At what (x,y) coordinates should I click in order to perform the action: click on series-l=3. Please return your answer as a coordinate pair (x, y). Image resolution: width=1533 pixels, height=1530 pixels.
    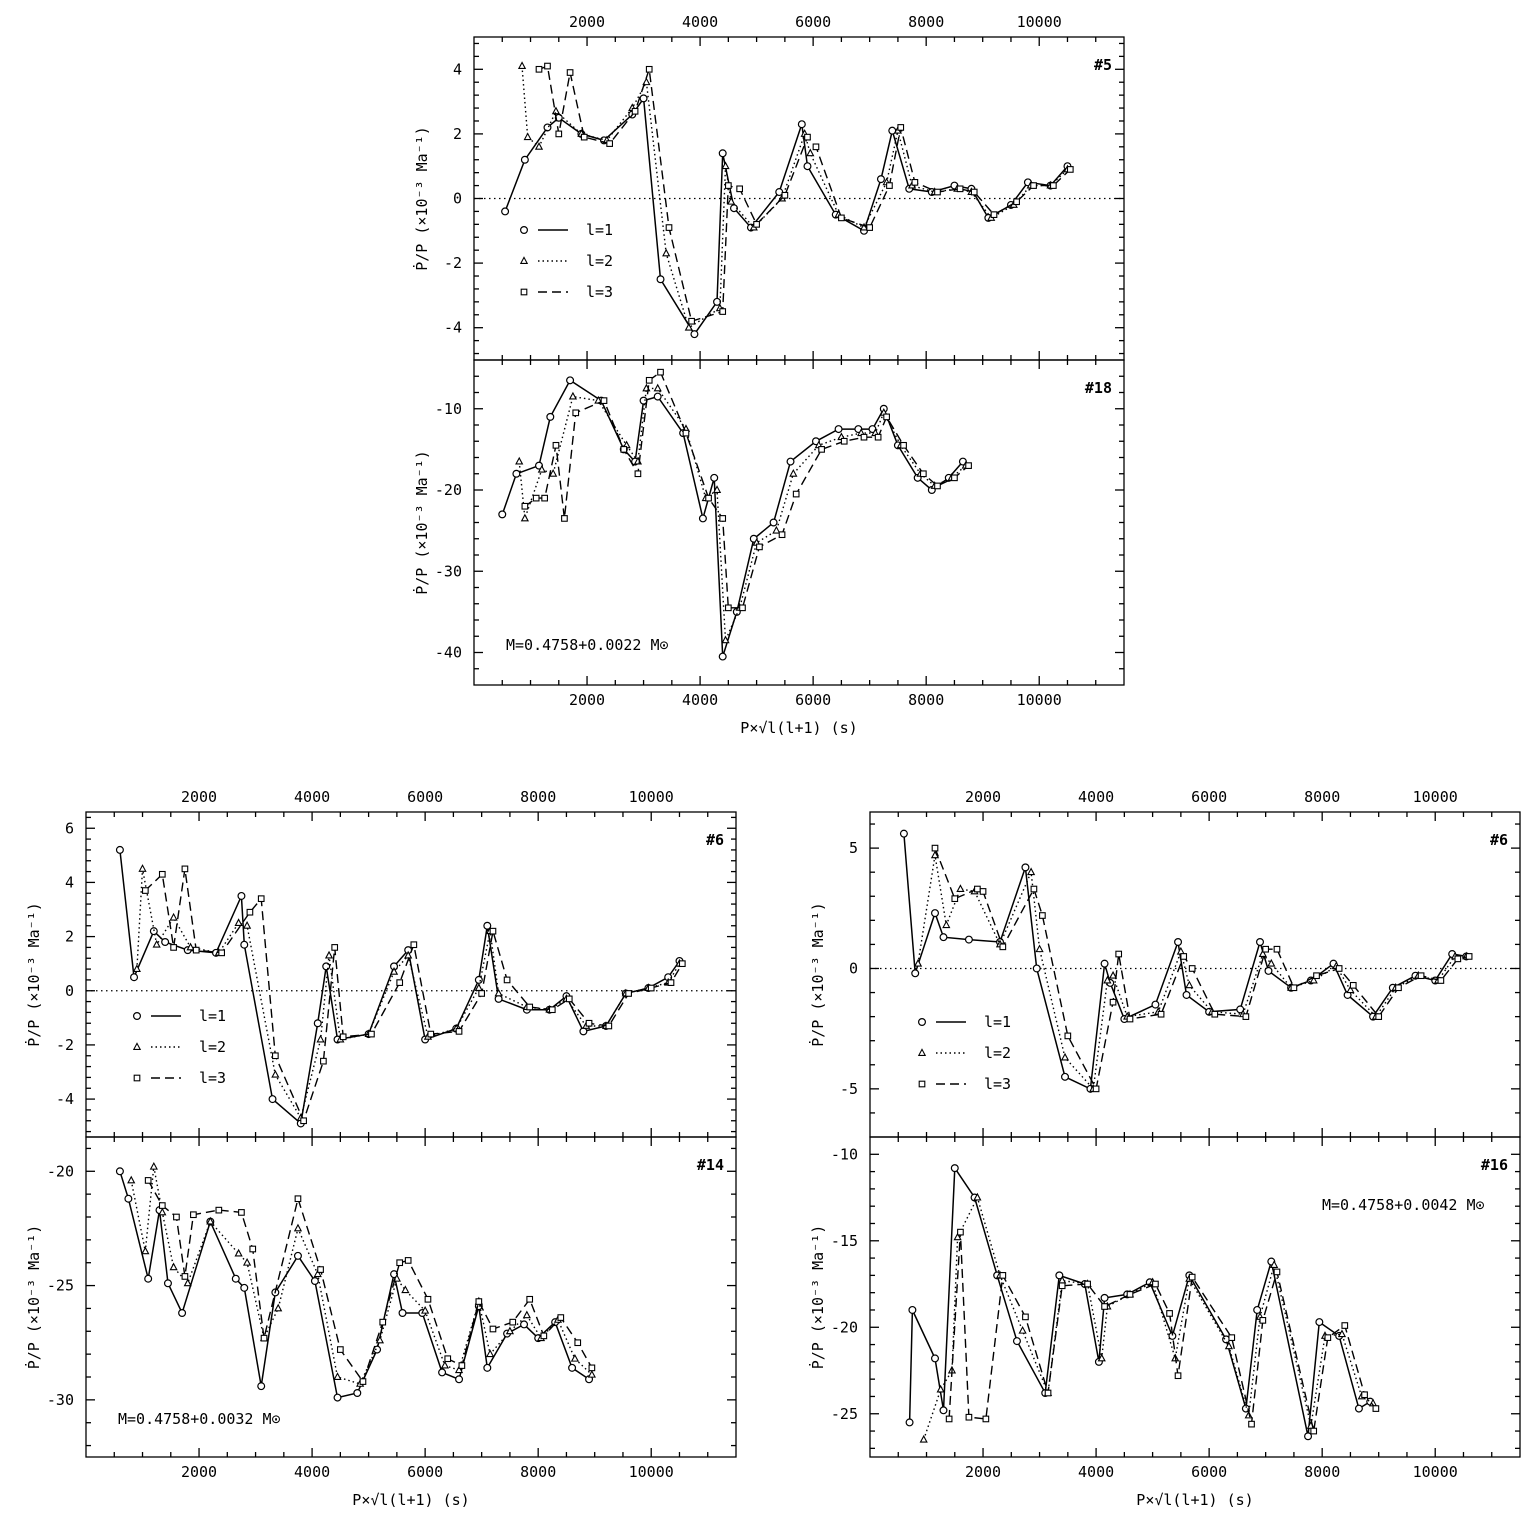
    Looking at the image, I should click on (804, 193).